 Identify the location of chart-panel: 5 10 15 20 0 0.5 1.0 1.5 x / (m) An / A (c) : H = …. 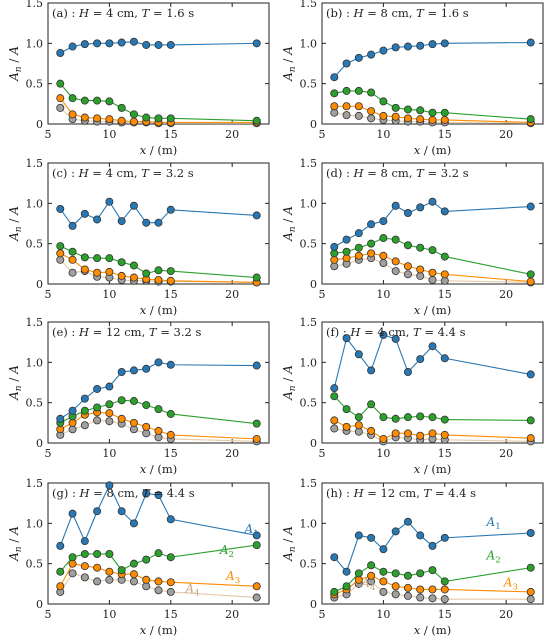
(138, 237).